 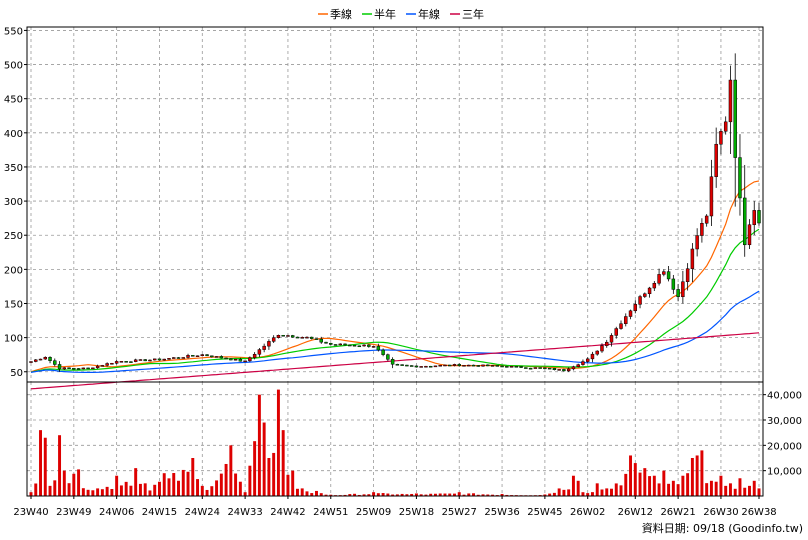 What do you see at coordinates (395, 331) in the screenshot?
I see `ma-line` at bounding box center [395, 331].